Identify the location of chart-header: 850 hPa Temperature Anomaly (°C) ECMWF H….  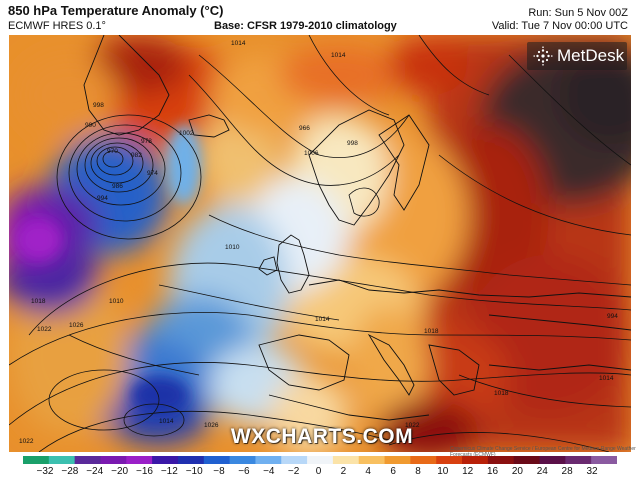
(320, 17).